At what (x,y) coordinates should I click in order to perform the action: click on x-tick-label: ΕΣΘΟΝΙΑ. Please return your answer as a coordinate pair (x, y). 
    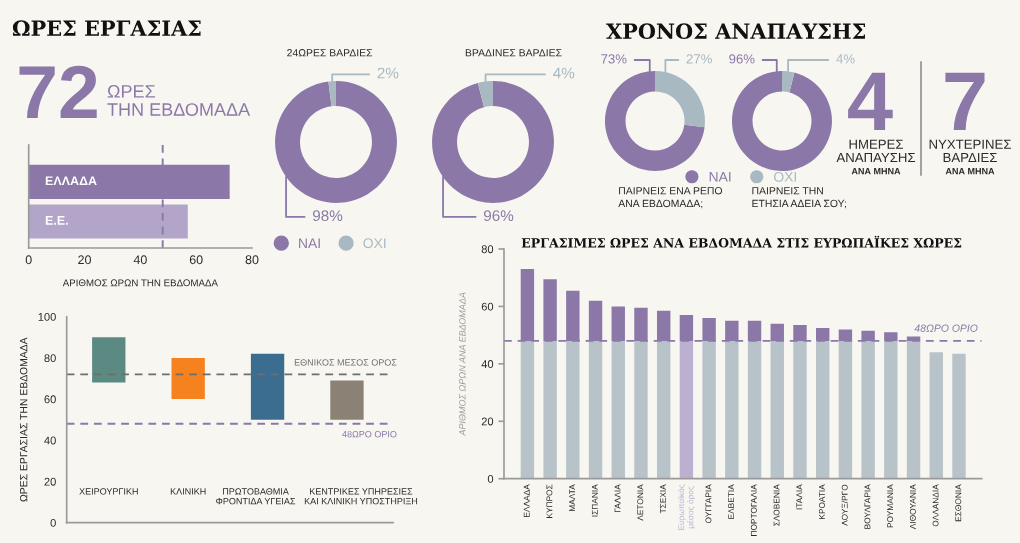
    Looking at the image, I should click on (958, 503).